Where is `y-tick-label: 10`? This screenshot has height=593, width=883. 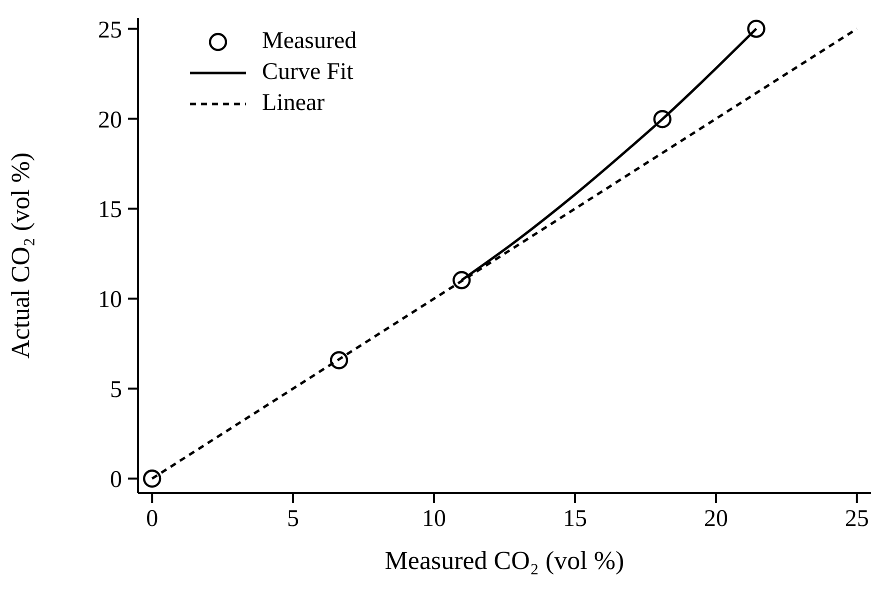
y-tick-label: 10 is located at coordinates (110, 300).